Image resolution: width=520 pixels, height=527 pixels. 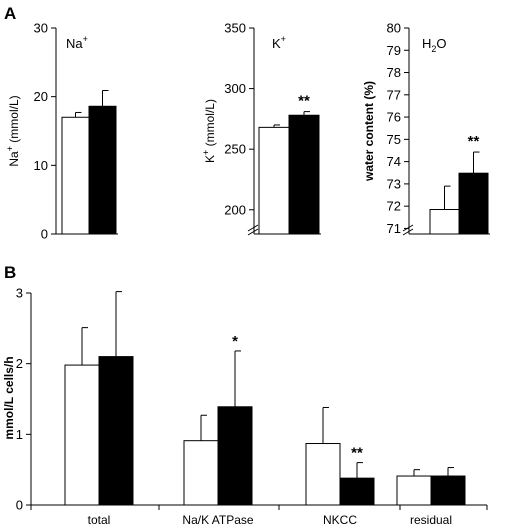 What do you see at coordinates (13, 130) in the screenshot?
I see `y-axis-label: Na+ (mmol/L)` at bounding box center [13, 130].